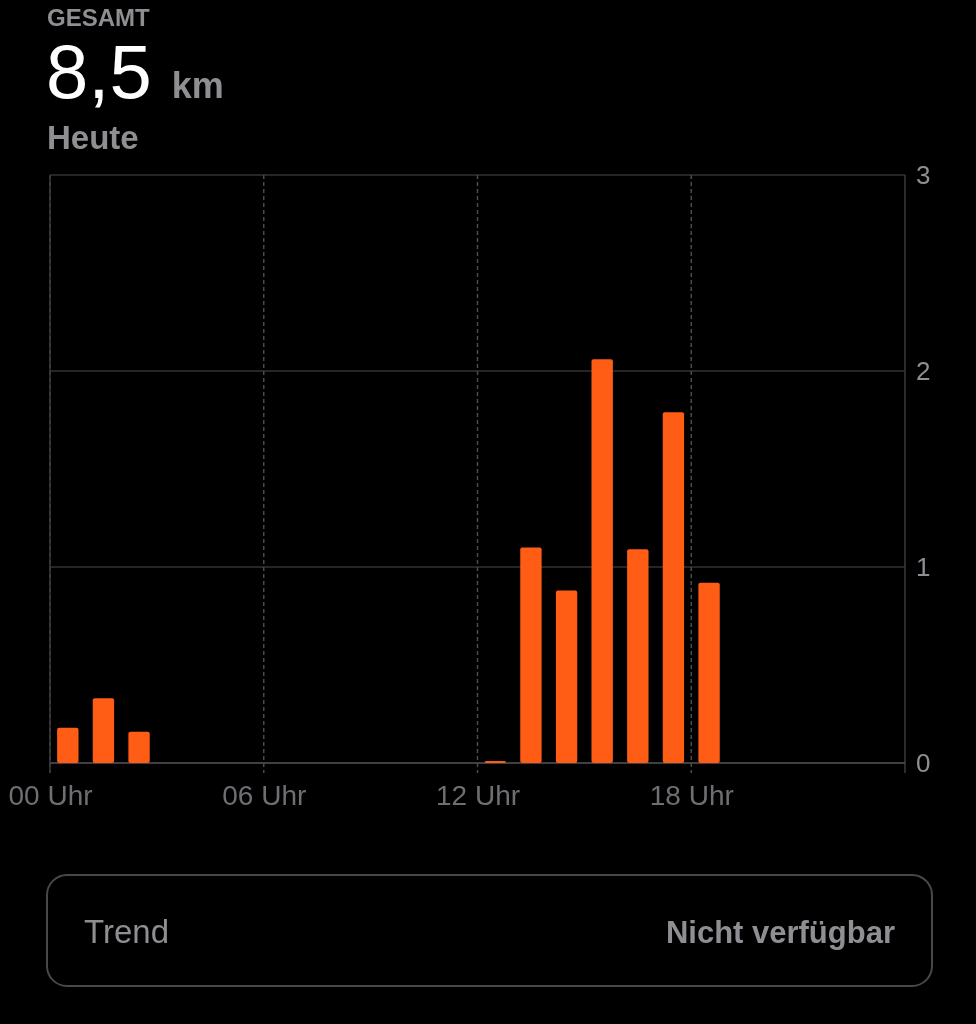 The image size is (976, 1024). I want to click on chart-subtitle: Heute, so click(93, 137).